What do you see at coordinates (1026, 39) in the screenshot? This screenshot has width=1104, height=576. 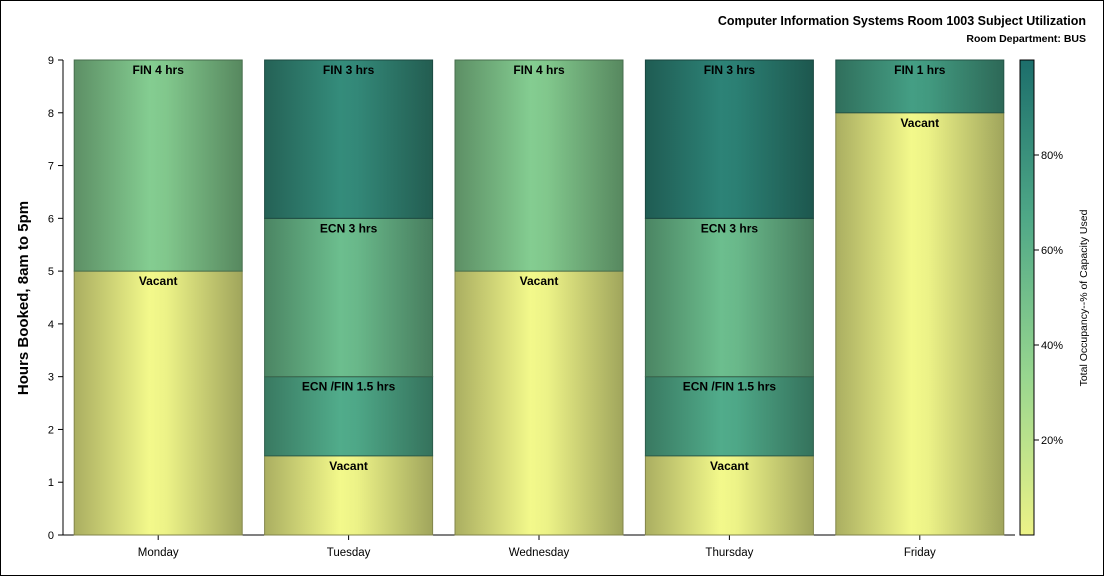 I see `chart-subtitle: Room Department: BUS` at bounding box center [1026, 39].